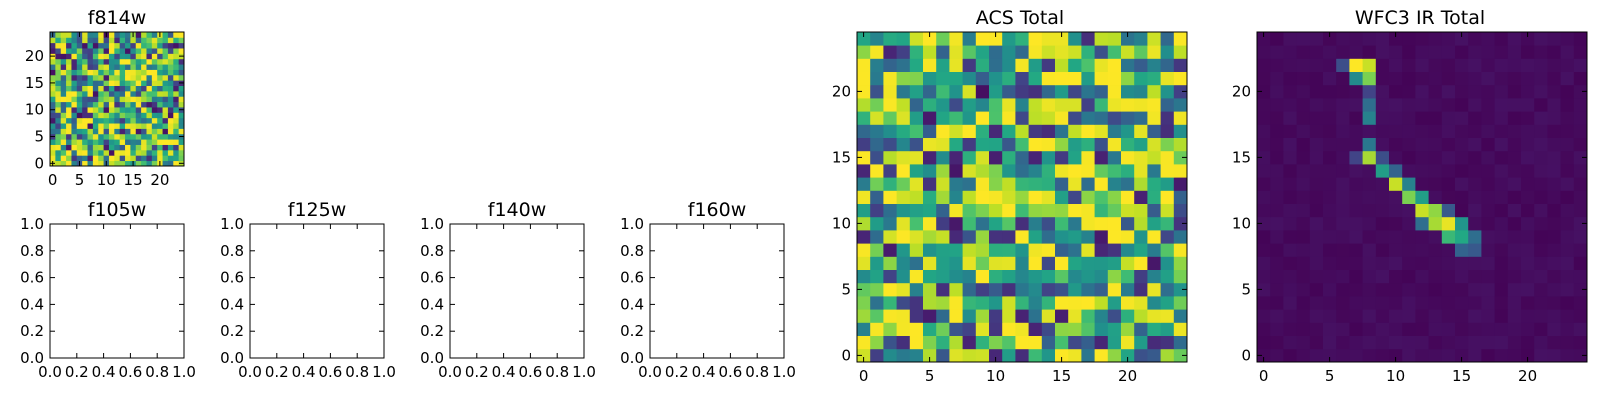 This screenshot has width=1600, height=404. What do you see at coordinates (232, 358) in the screenshot?
I see `y-tick-label: 0.0` at bounding box center [232, 358].